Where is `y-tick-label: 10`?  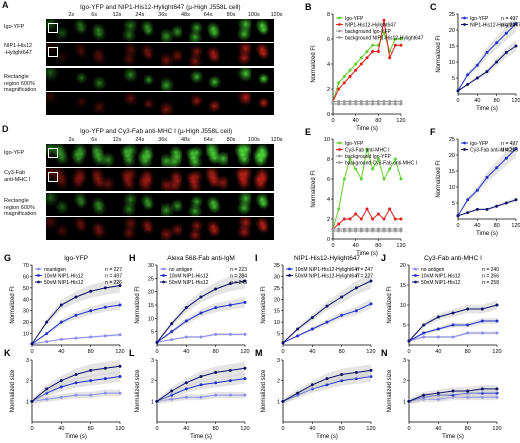 y-tick-label: 10 is located at coordinates (26, 335).